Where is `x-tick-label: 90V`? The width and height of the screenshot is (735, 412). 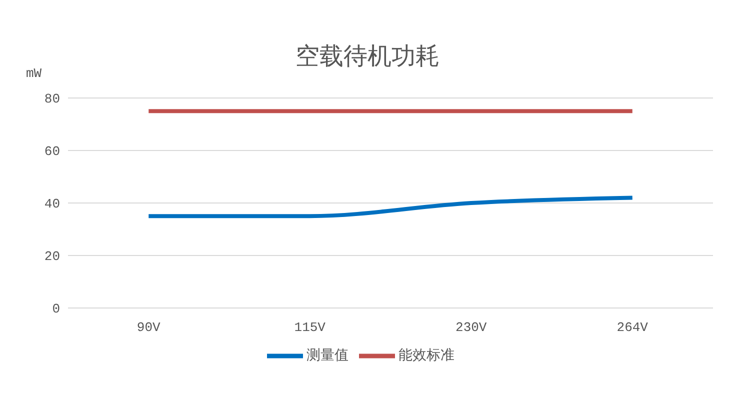 x-tick-label: 90V is located at coordinates (148, 328).